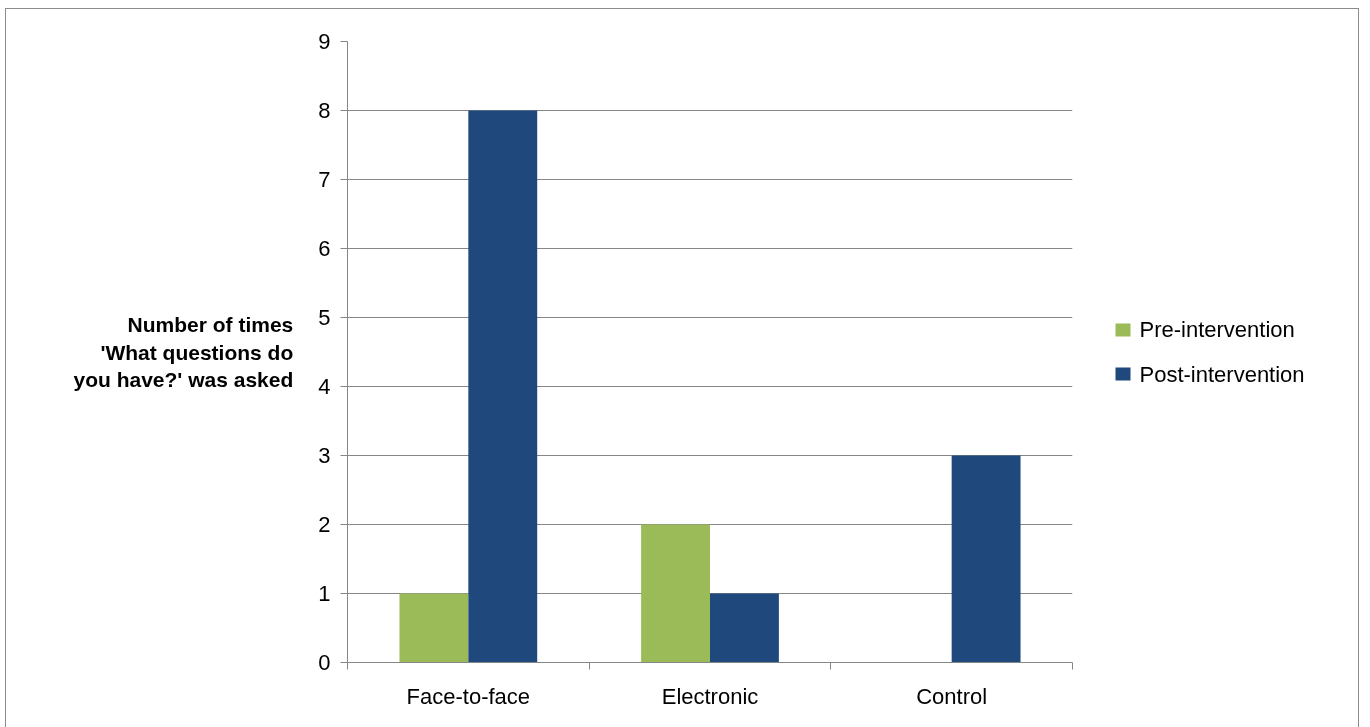 This screenshot has height=727, width=1370. Describe the element at coordinates (324, 248) in the screenshot. I see `y-tick-label: 6` at that location.